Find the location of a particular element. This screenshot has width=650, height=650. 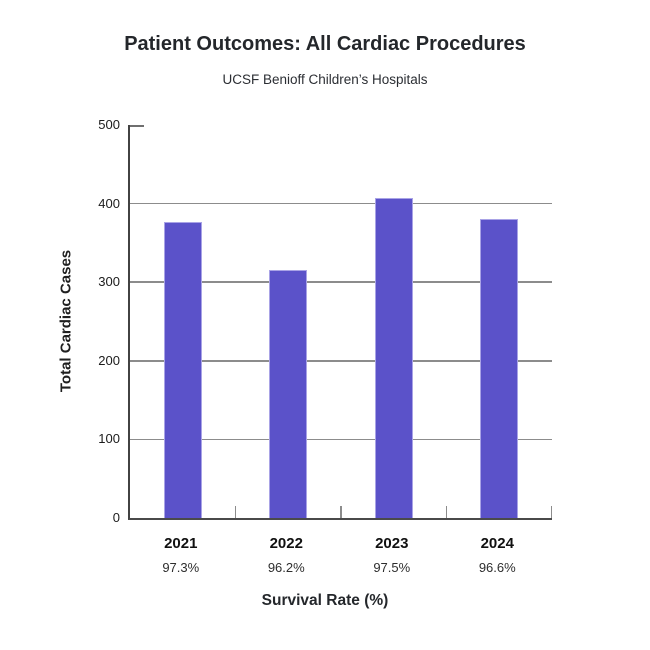

y-tick-label-200: 200 is located at coordinates (109, 360).